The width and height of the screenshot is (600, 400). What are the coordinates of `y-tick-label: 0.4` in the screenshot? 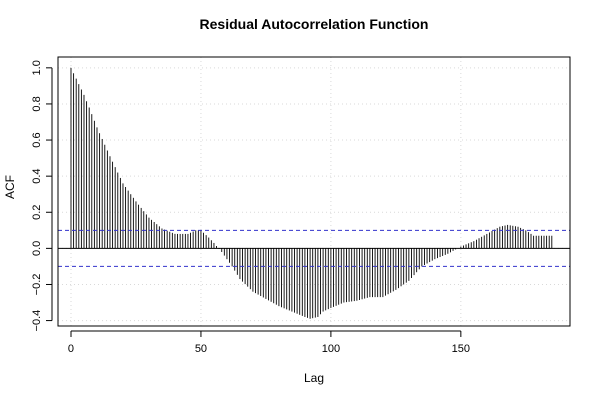 It's located at (37, 176).